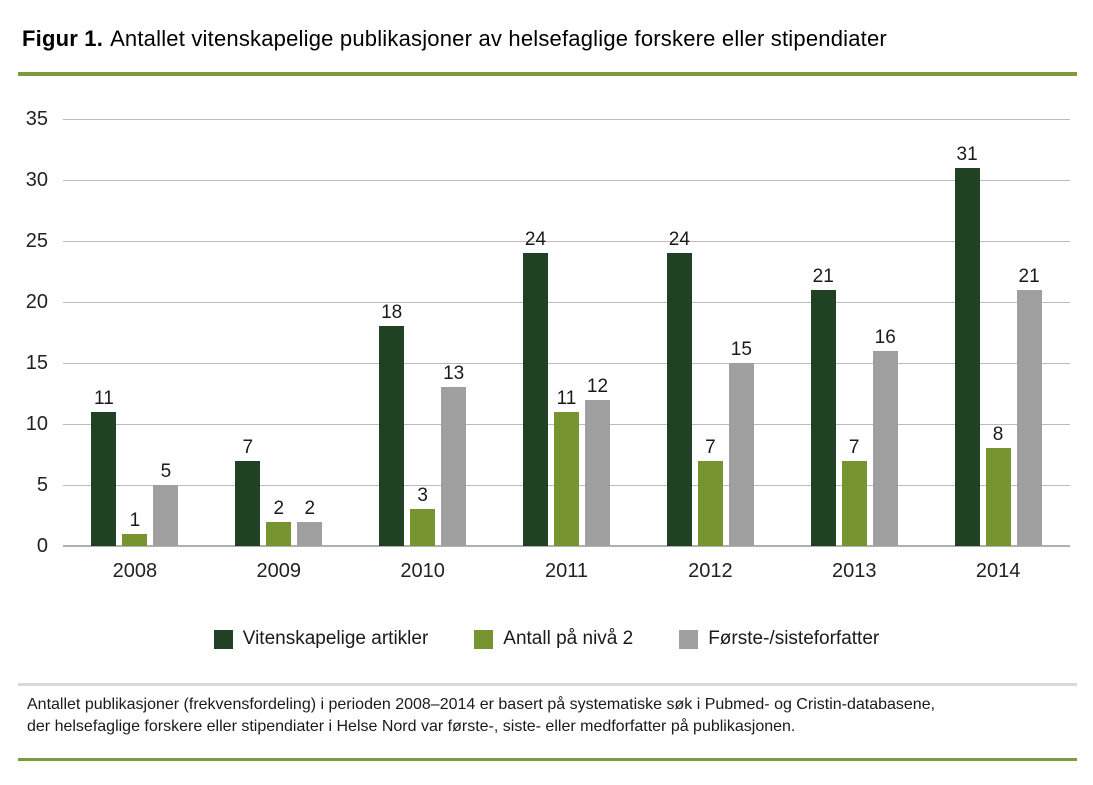 This screenshot has height=785, width=1093. I want to click on bar-column: 18, so click(392, 332).